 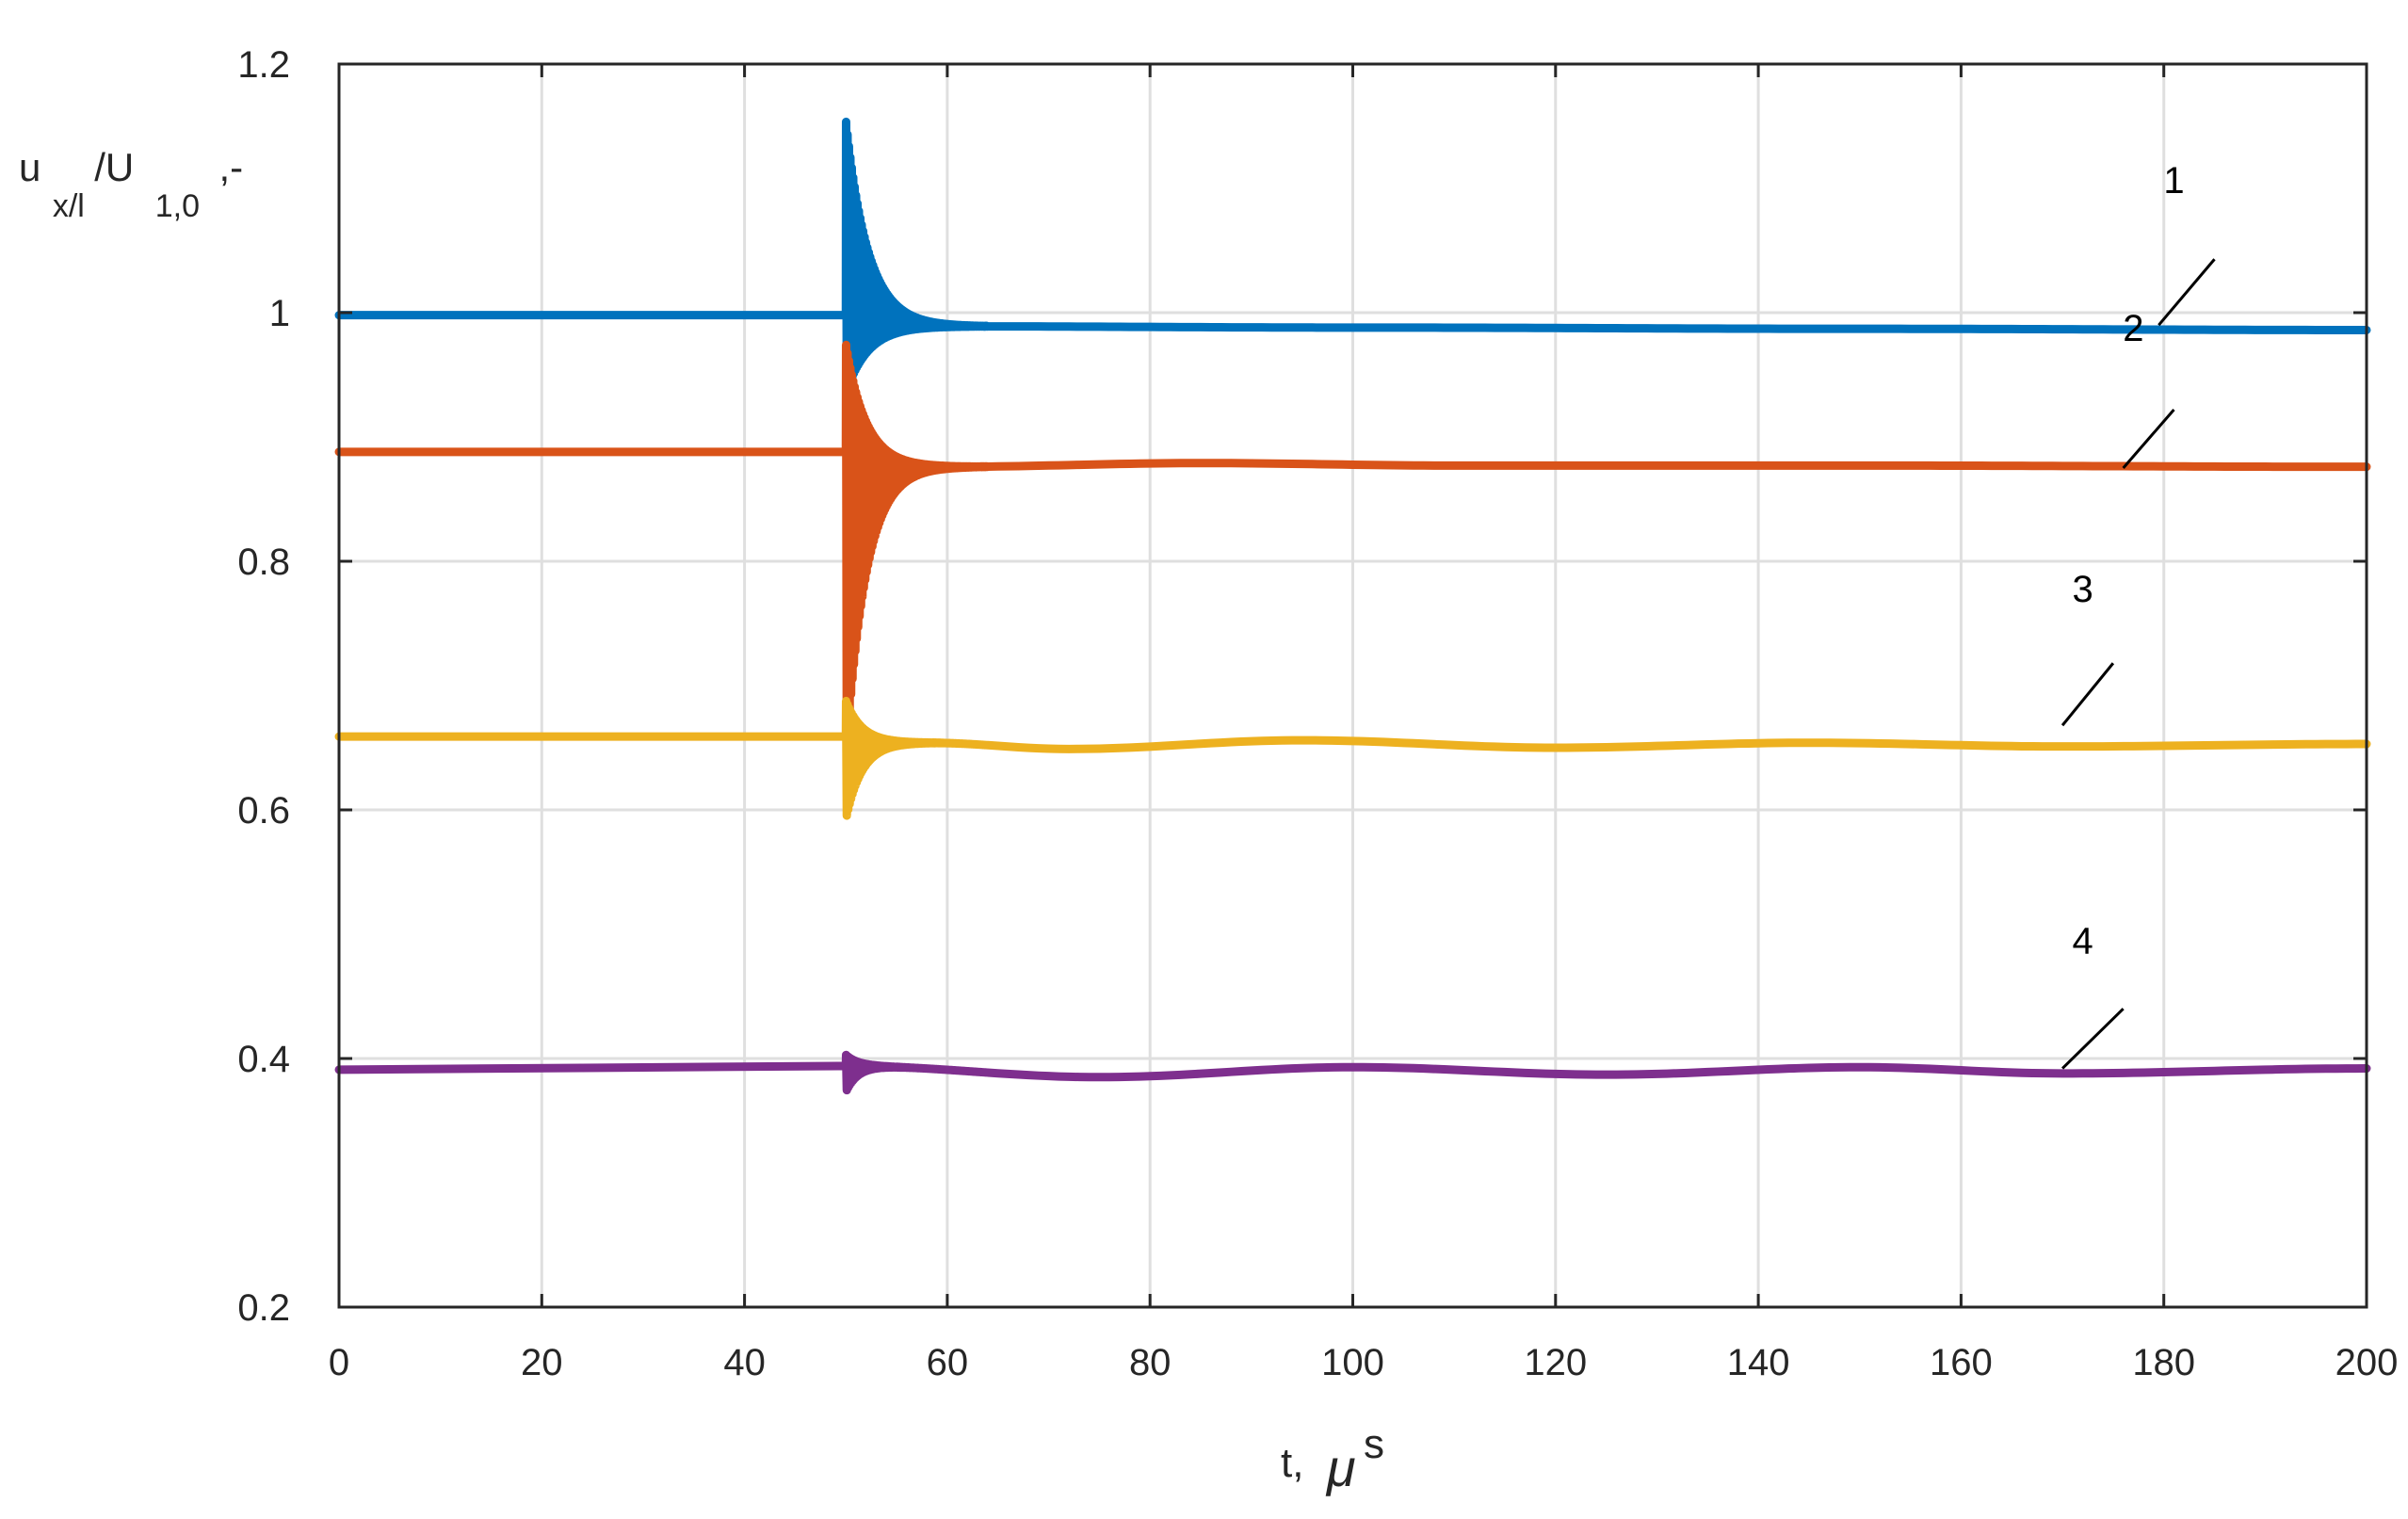 I want to click on curve-label-2: 2, so click(x=2133, y=328).